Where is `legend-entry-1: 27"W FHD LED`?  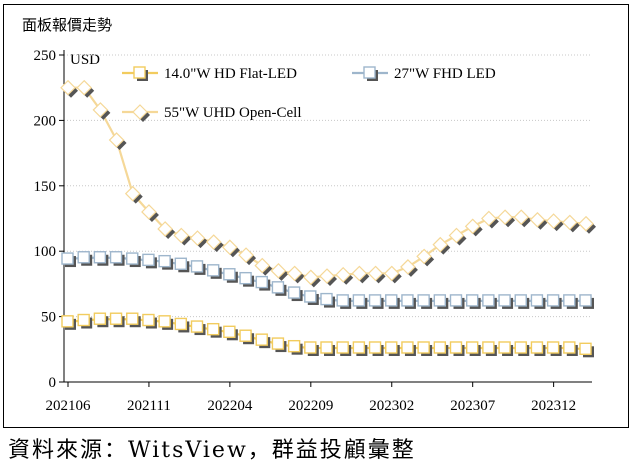 legend-entry-1: 27"W FHD LED is located at coordinates (424, 74).